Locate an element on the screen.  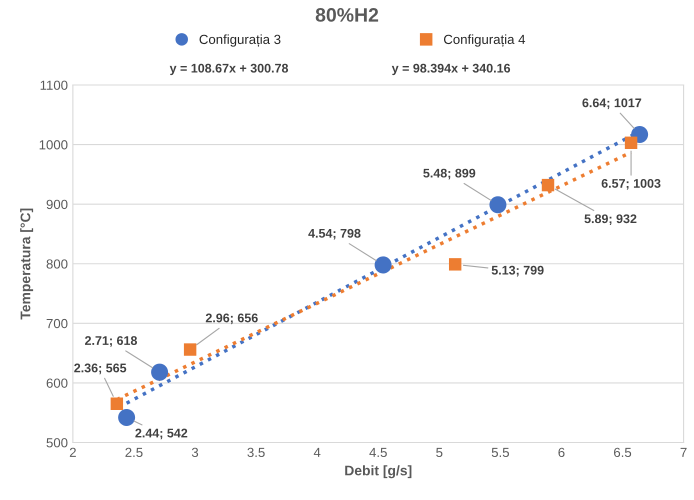
data-label: 5.89; 932 is located at coordinates (610, 219).